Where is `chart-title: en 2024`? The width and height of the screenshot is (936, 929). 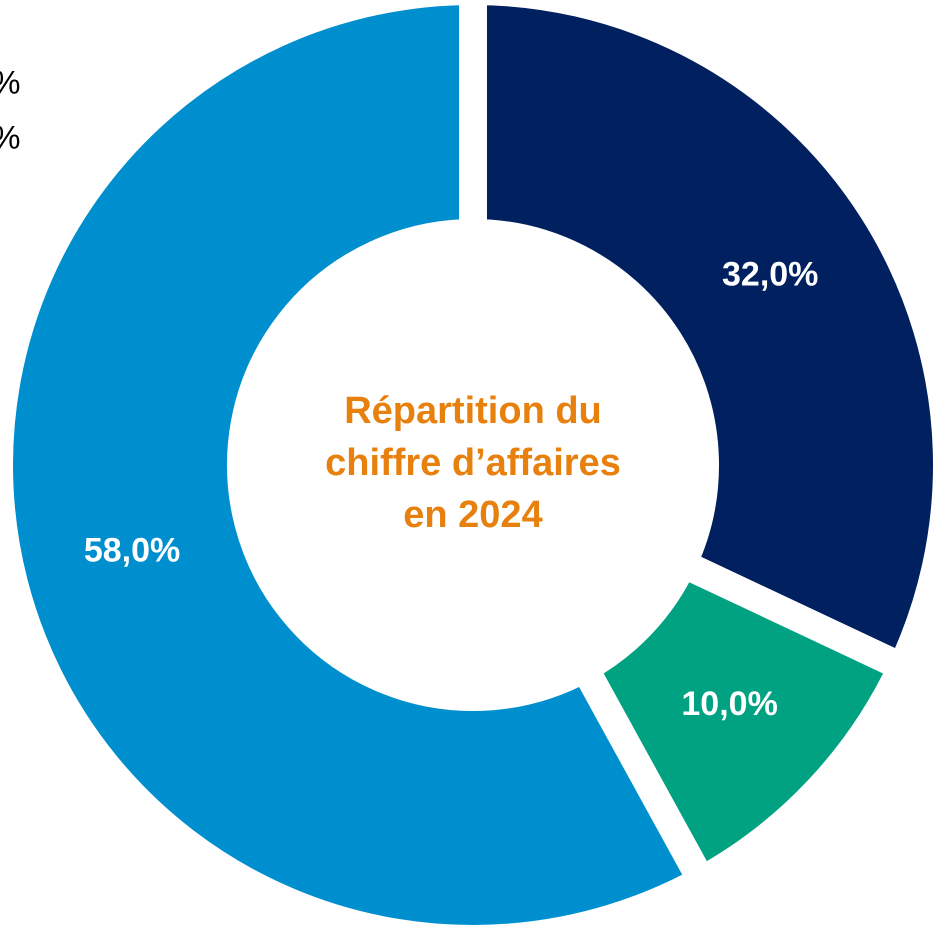
chart-title: en 2024 is located at coordinates (472, 515).